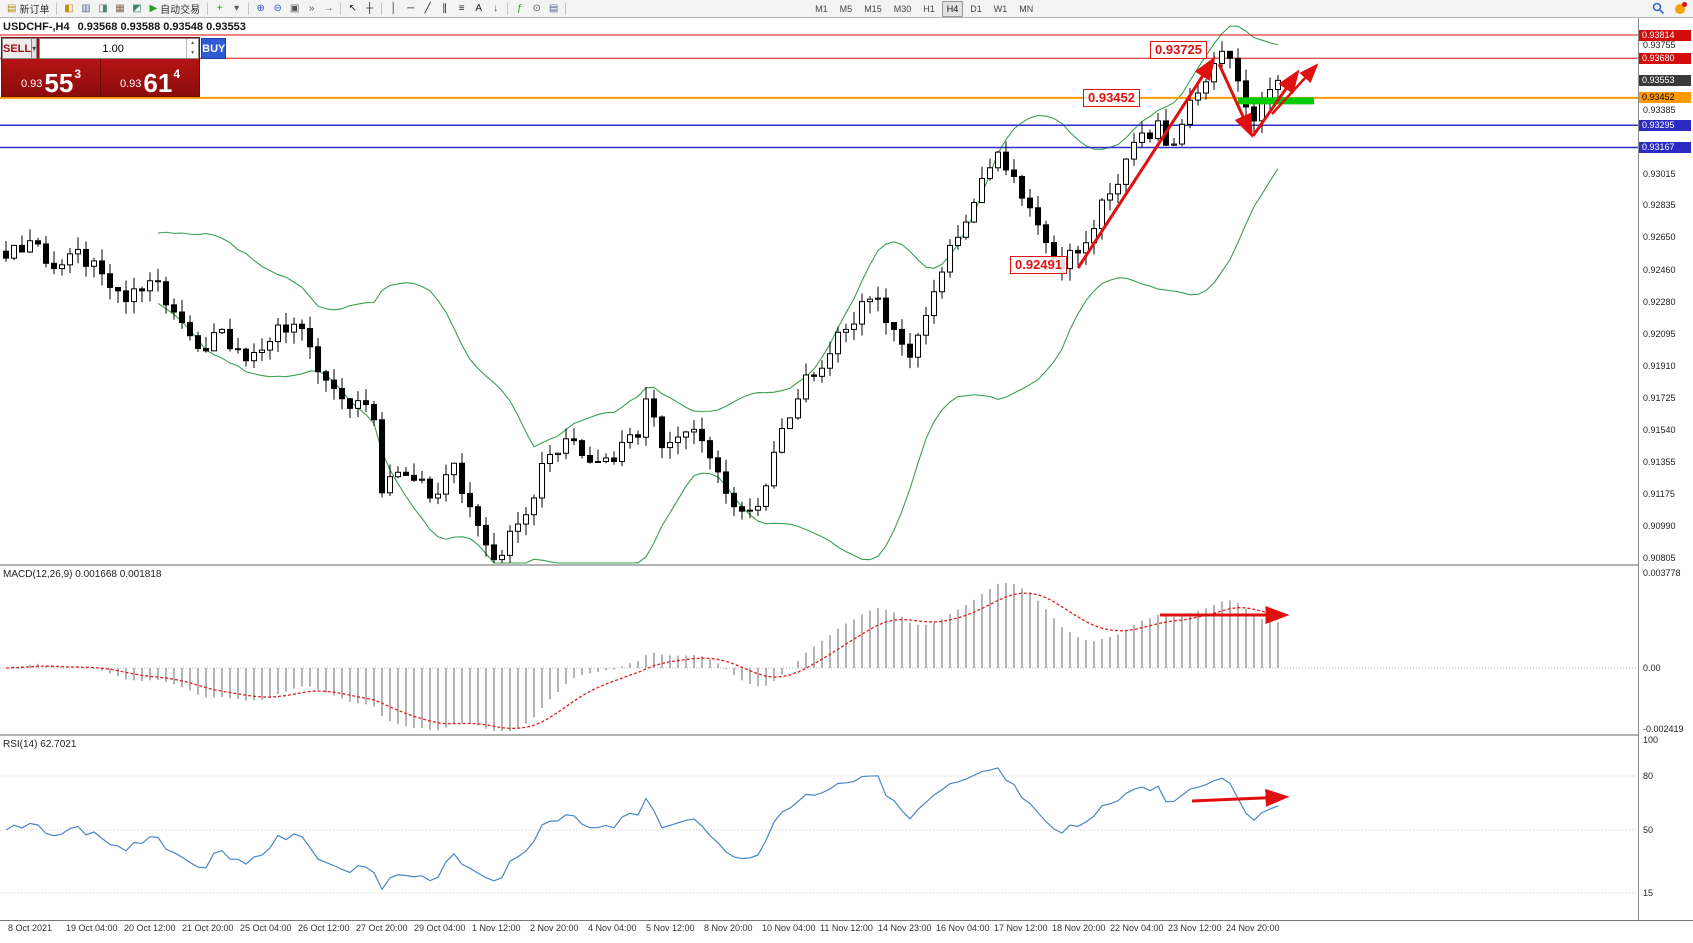 This screenshot has height=943, width=1693. I want to click on fibonacci-icon: ≡, so click(461, 8).